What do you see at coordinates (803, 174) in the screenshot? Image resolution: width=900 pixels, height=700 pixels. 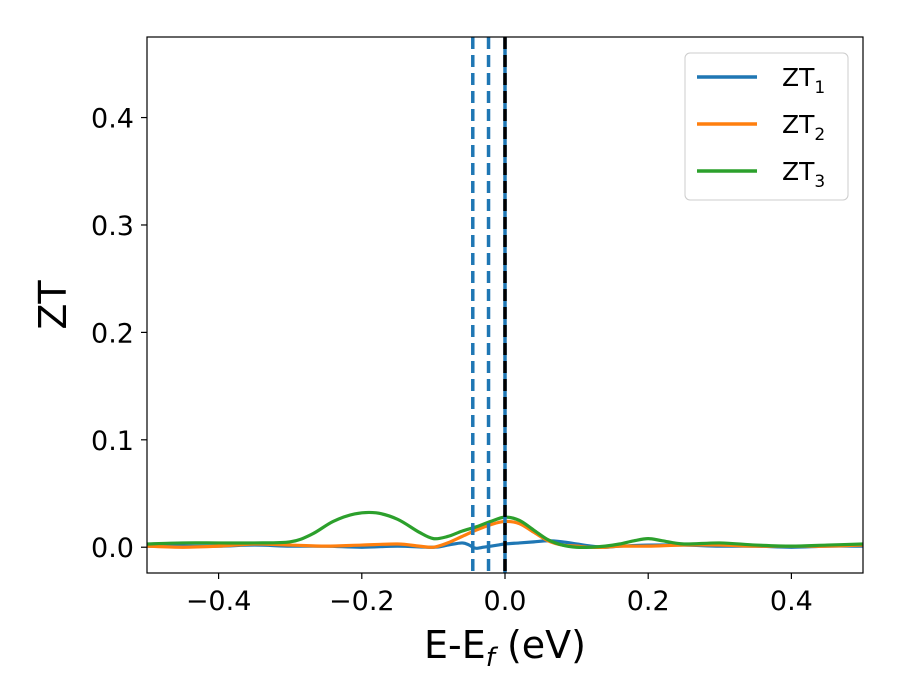 I see `legend-label-zt3: ZT3` at bounding box center [803, 174].